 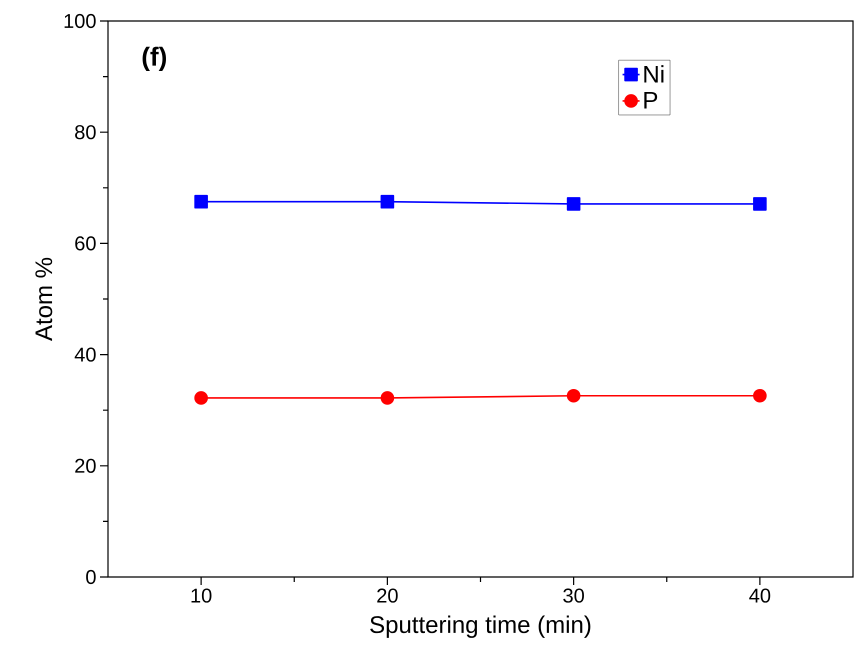 I want to click on y-tick-label: 80, so click(x=85, y=132).